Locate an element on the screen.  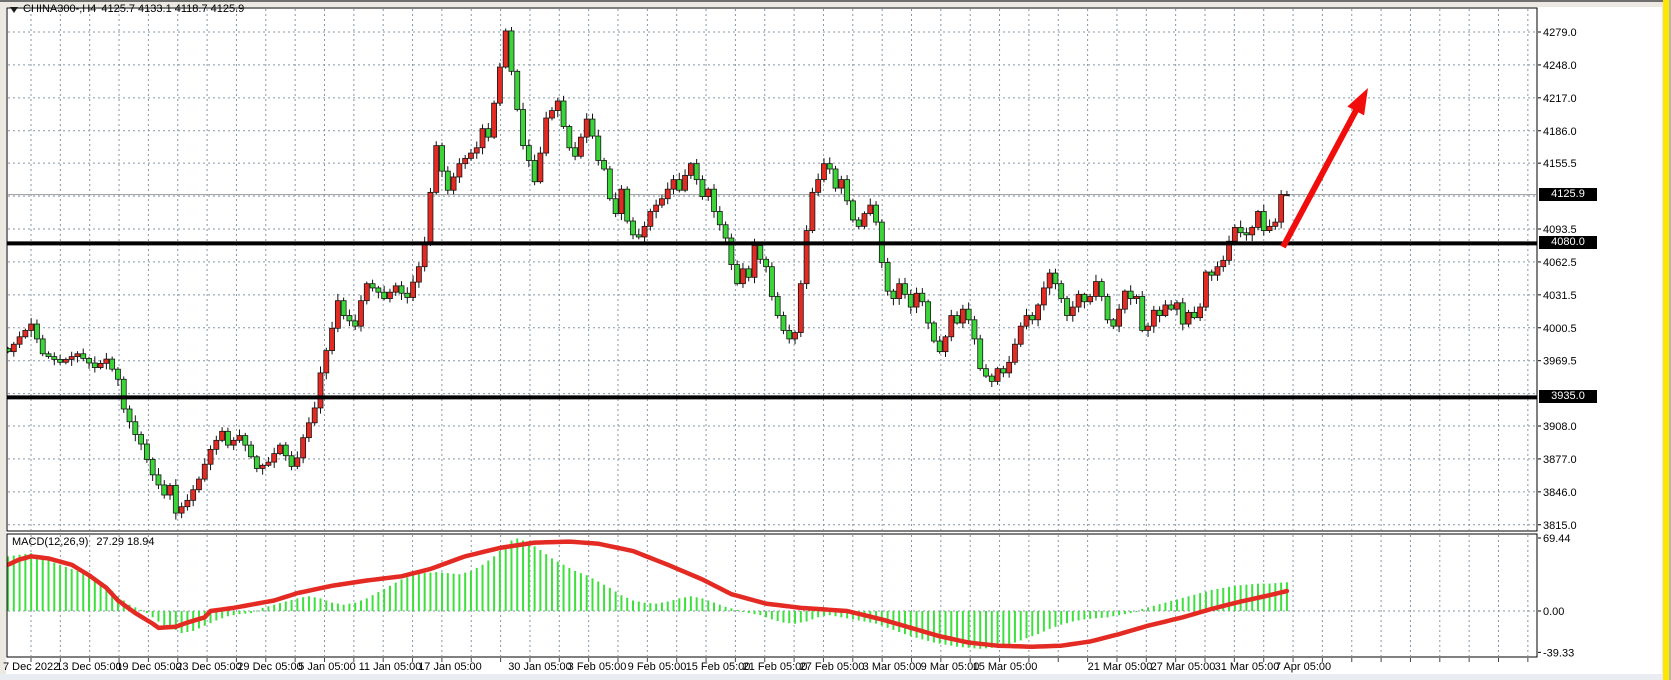
macd-histogram is located at coordinates (647, 593).